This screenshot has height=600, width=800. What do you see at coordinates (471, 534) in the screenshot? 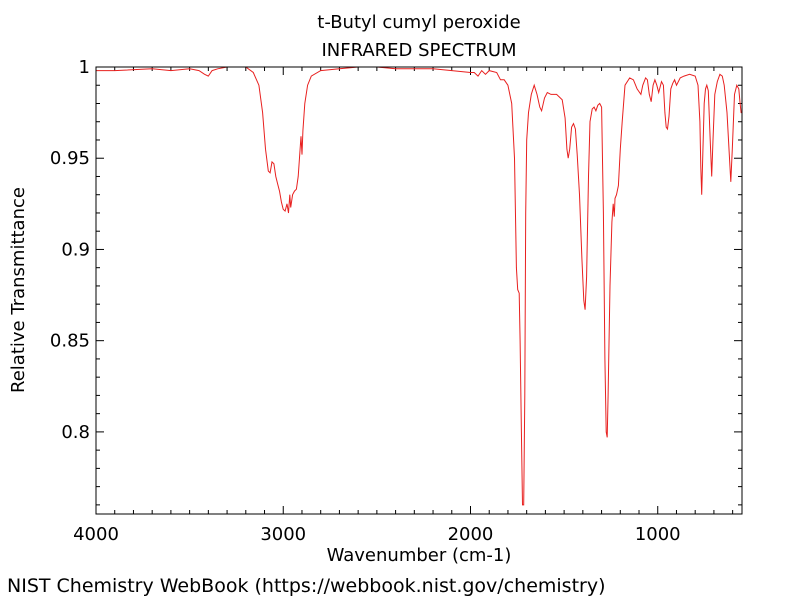
I see `x-tick-label: 2000` at bounding box center [471, 534].